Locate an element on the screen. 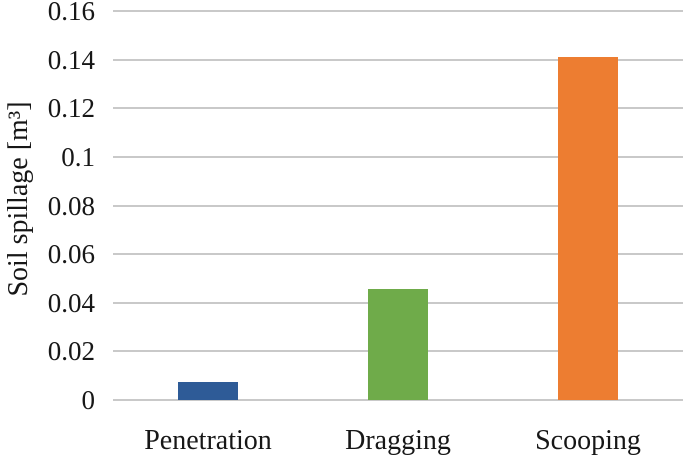 Image resolution: width=685 pixels, height=458 pixels. bar-dragging is located at coordinates (398, 344).